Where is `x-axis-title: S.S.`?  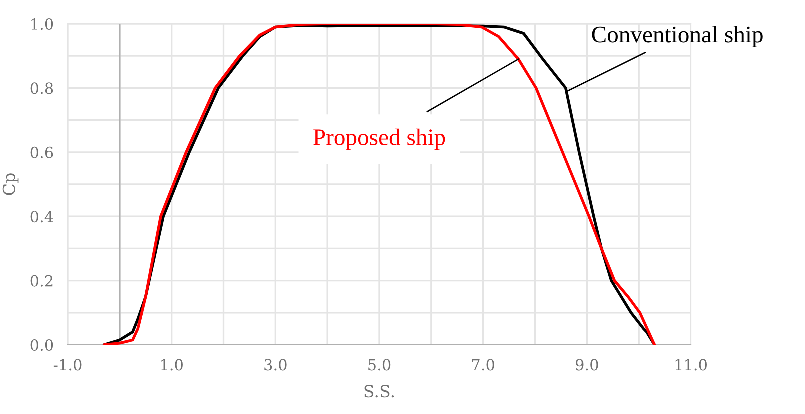
x-axis-title: S.S. is located at coordinates (379, 391).